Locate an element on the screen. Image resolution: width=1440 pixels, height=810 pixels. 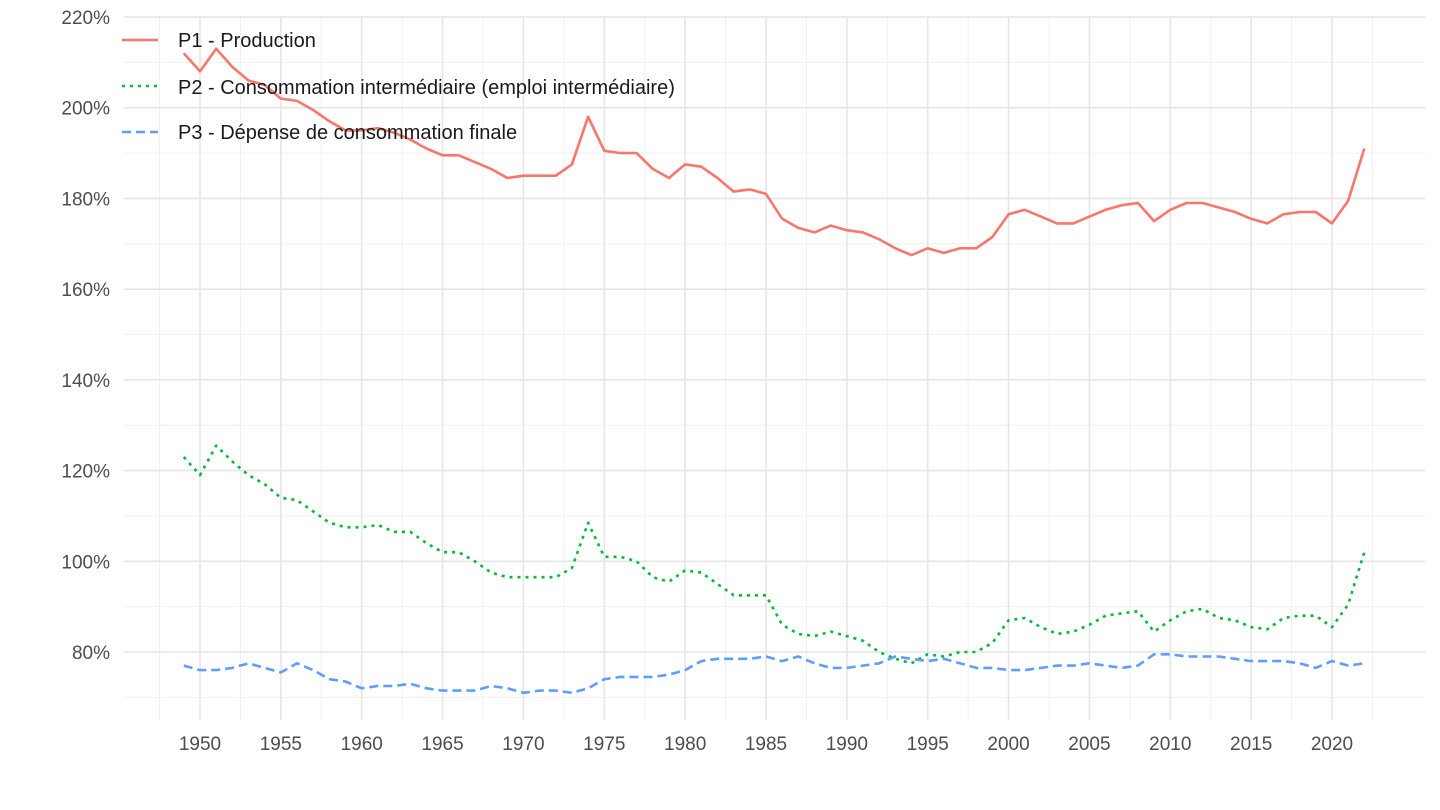
x-tick-label: 1980 is located at coordinates (685, 744).